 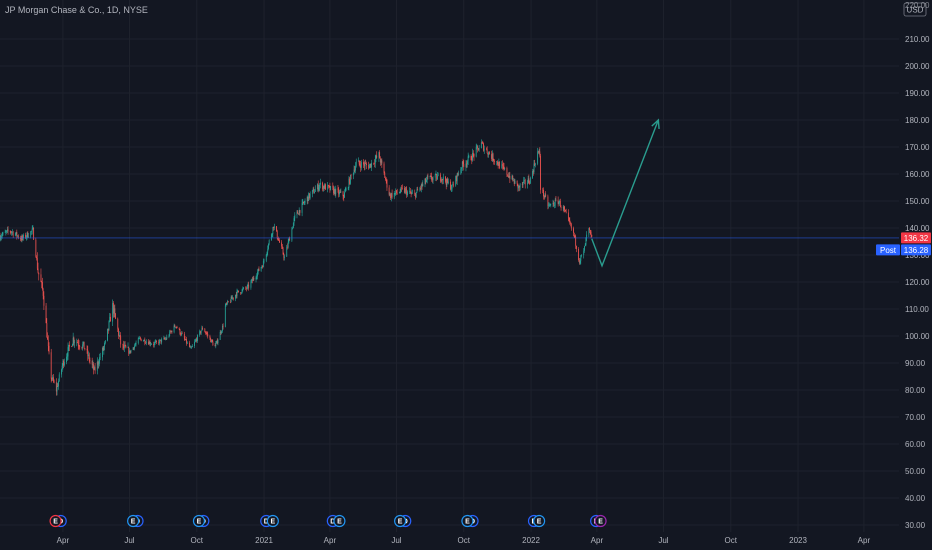 I want to click on price-tick-label: 80.00, so click(x=915, y=390).